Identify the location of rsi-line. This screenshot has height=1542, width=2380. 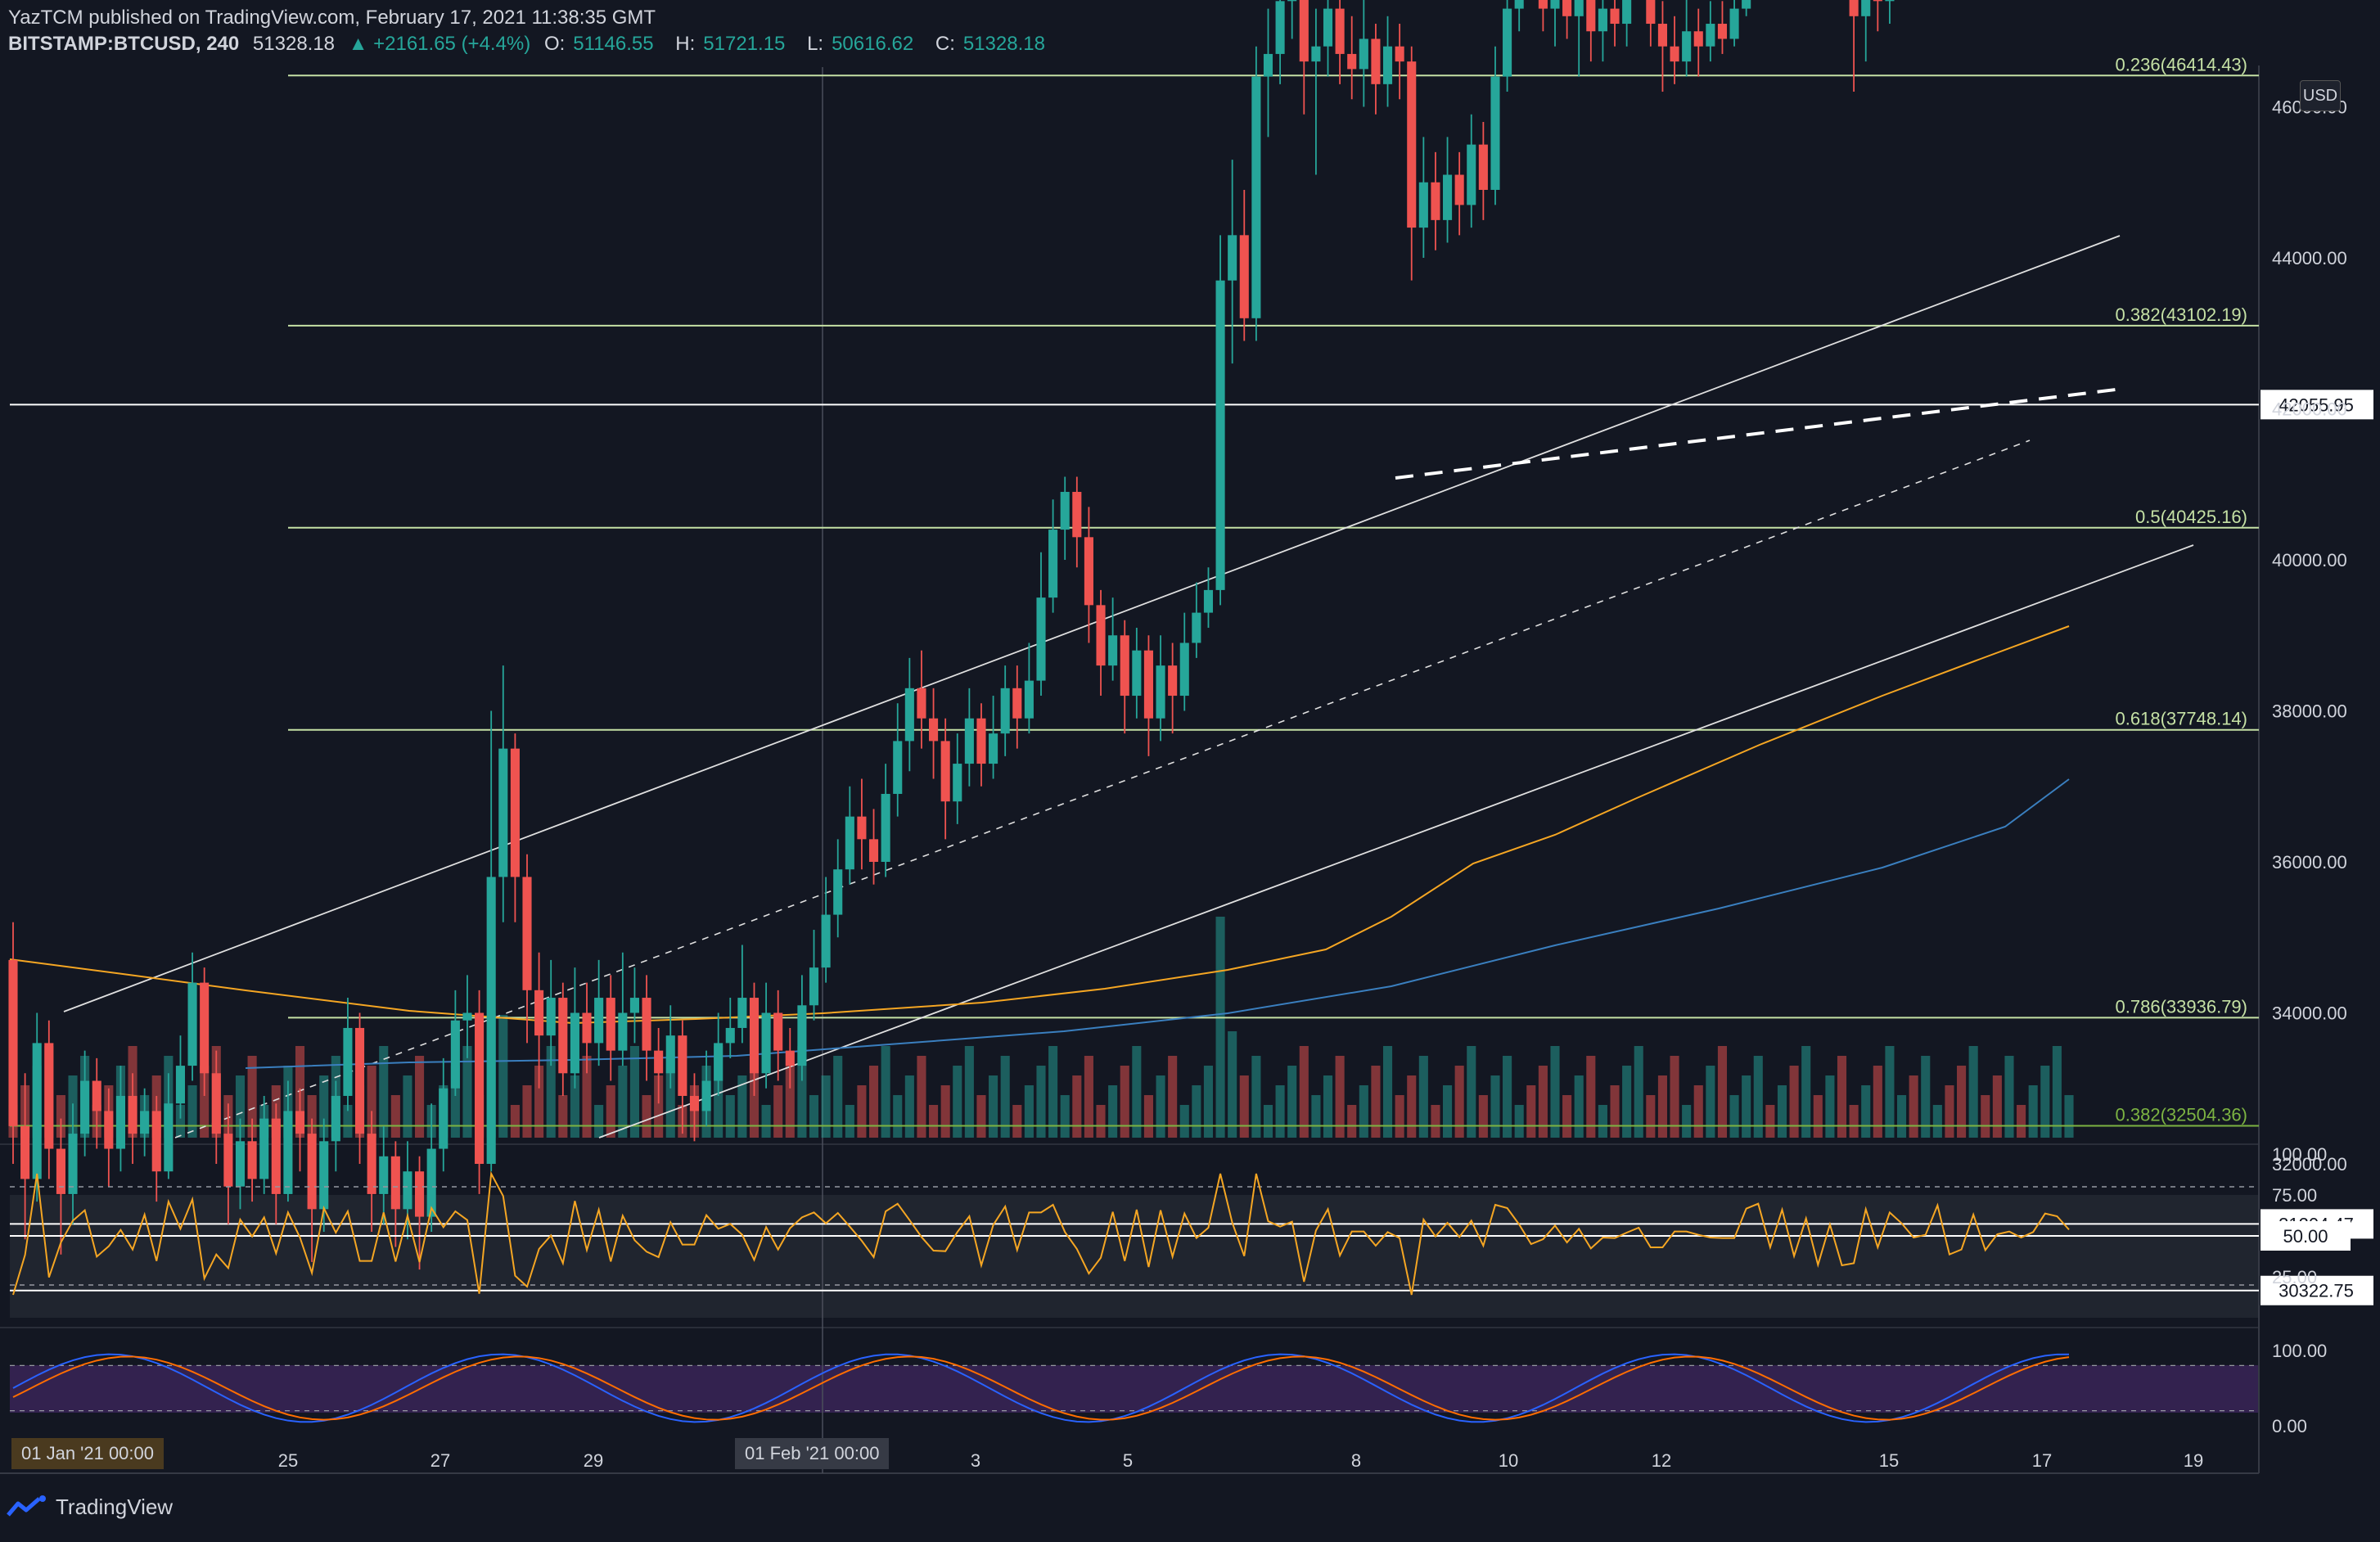
(1041, 1233).